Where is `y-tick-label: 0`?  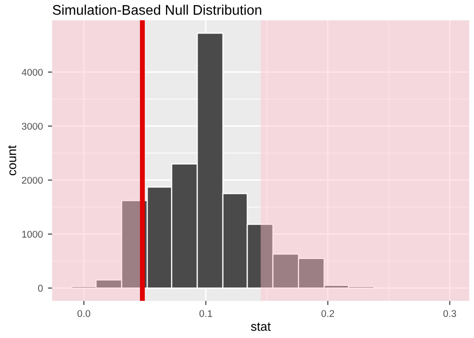
y-tick-label: 0 is located at coordinates (40, 288).